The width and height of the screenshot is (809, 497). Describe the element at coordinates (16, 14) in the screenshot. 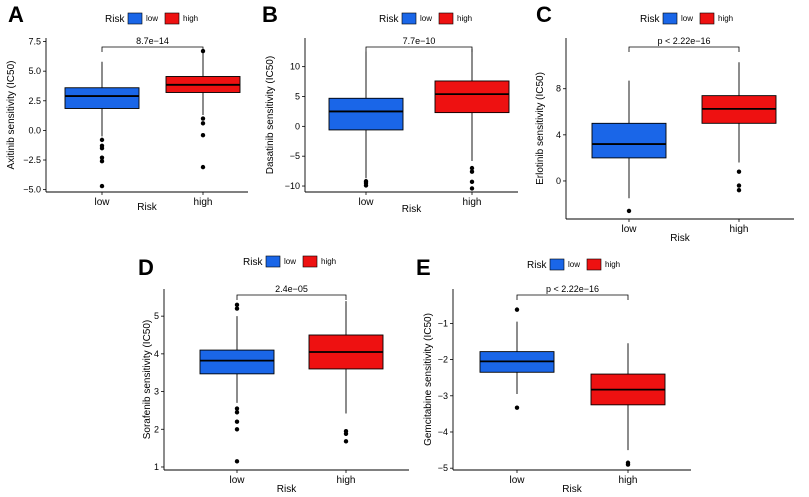

I see `panel-letter: A` at that location.